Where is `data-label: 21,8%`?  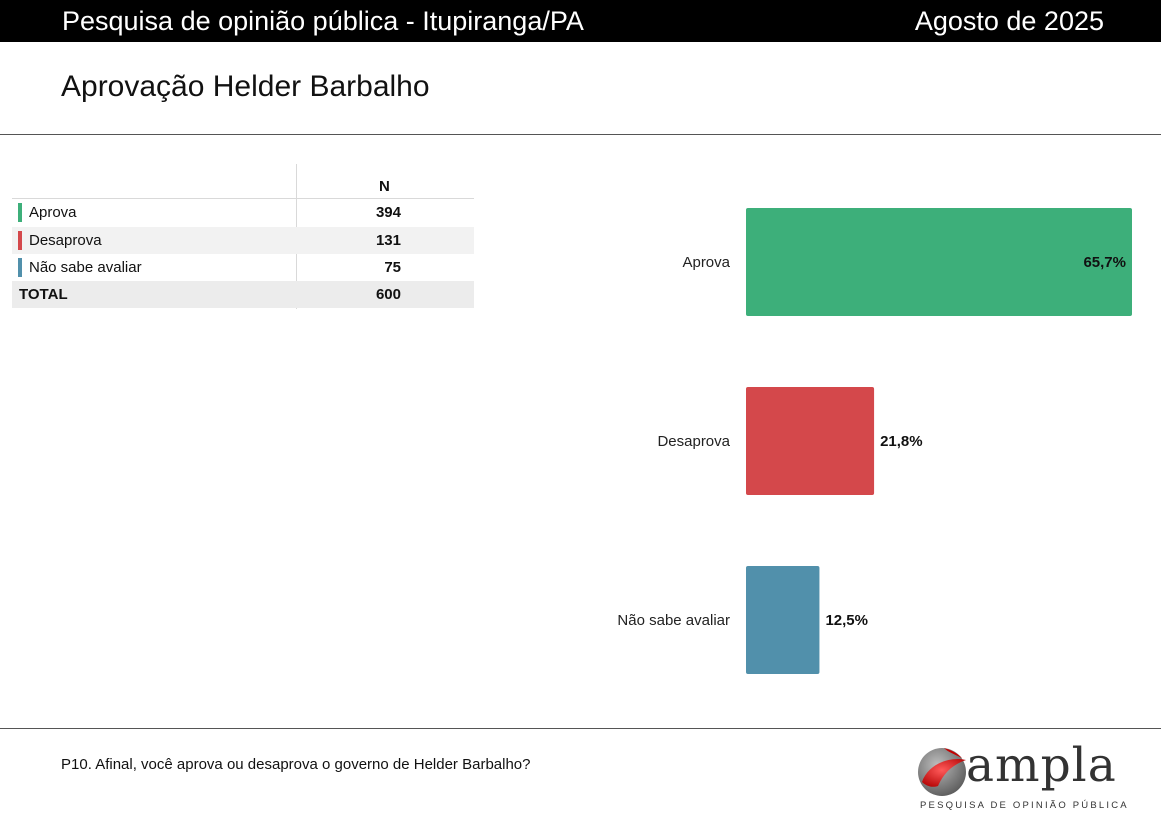 data-label: 21,8% is located at coordinates (901, 441).